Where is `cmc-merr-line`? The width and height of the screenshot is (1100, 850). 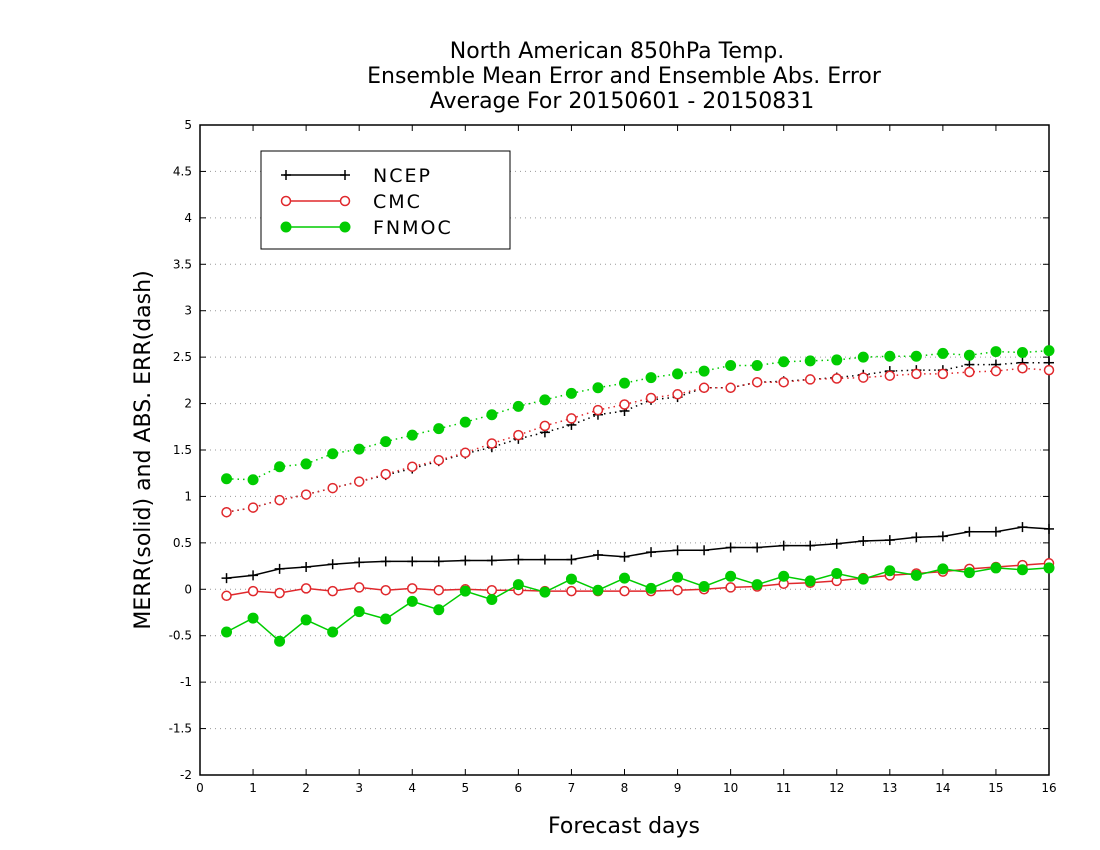 cmc-merr-line is located at coordinates (638, 579).